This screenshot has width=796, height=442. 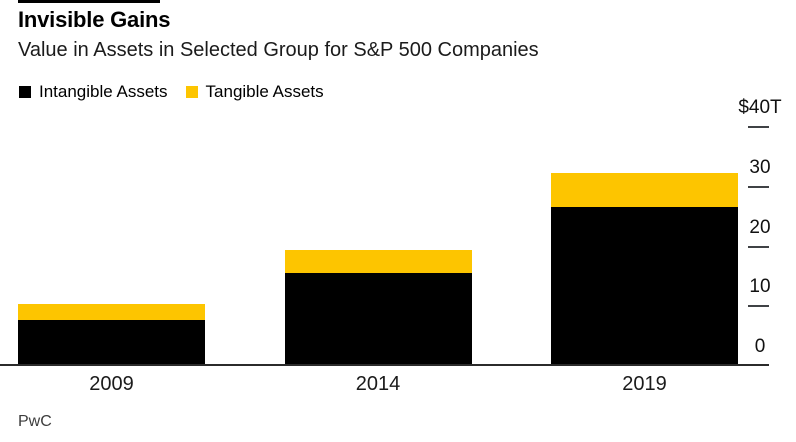 I want to click on legend-item-tangible-assets: Tangible Assets, so click(x=254, y=92).